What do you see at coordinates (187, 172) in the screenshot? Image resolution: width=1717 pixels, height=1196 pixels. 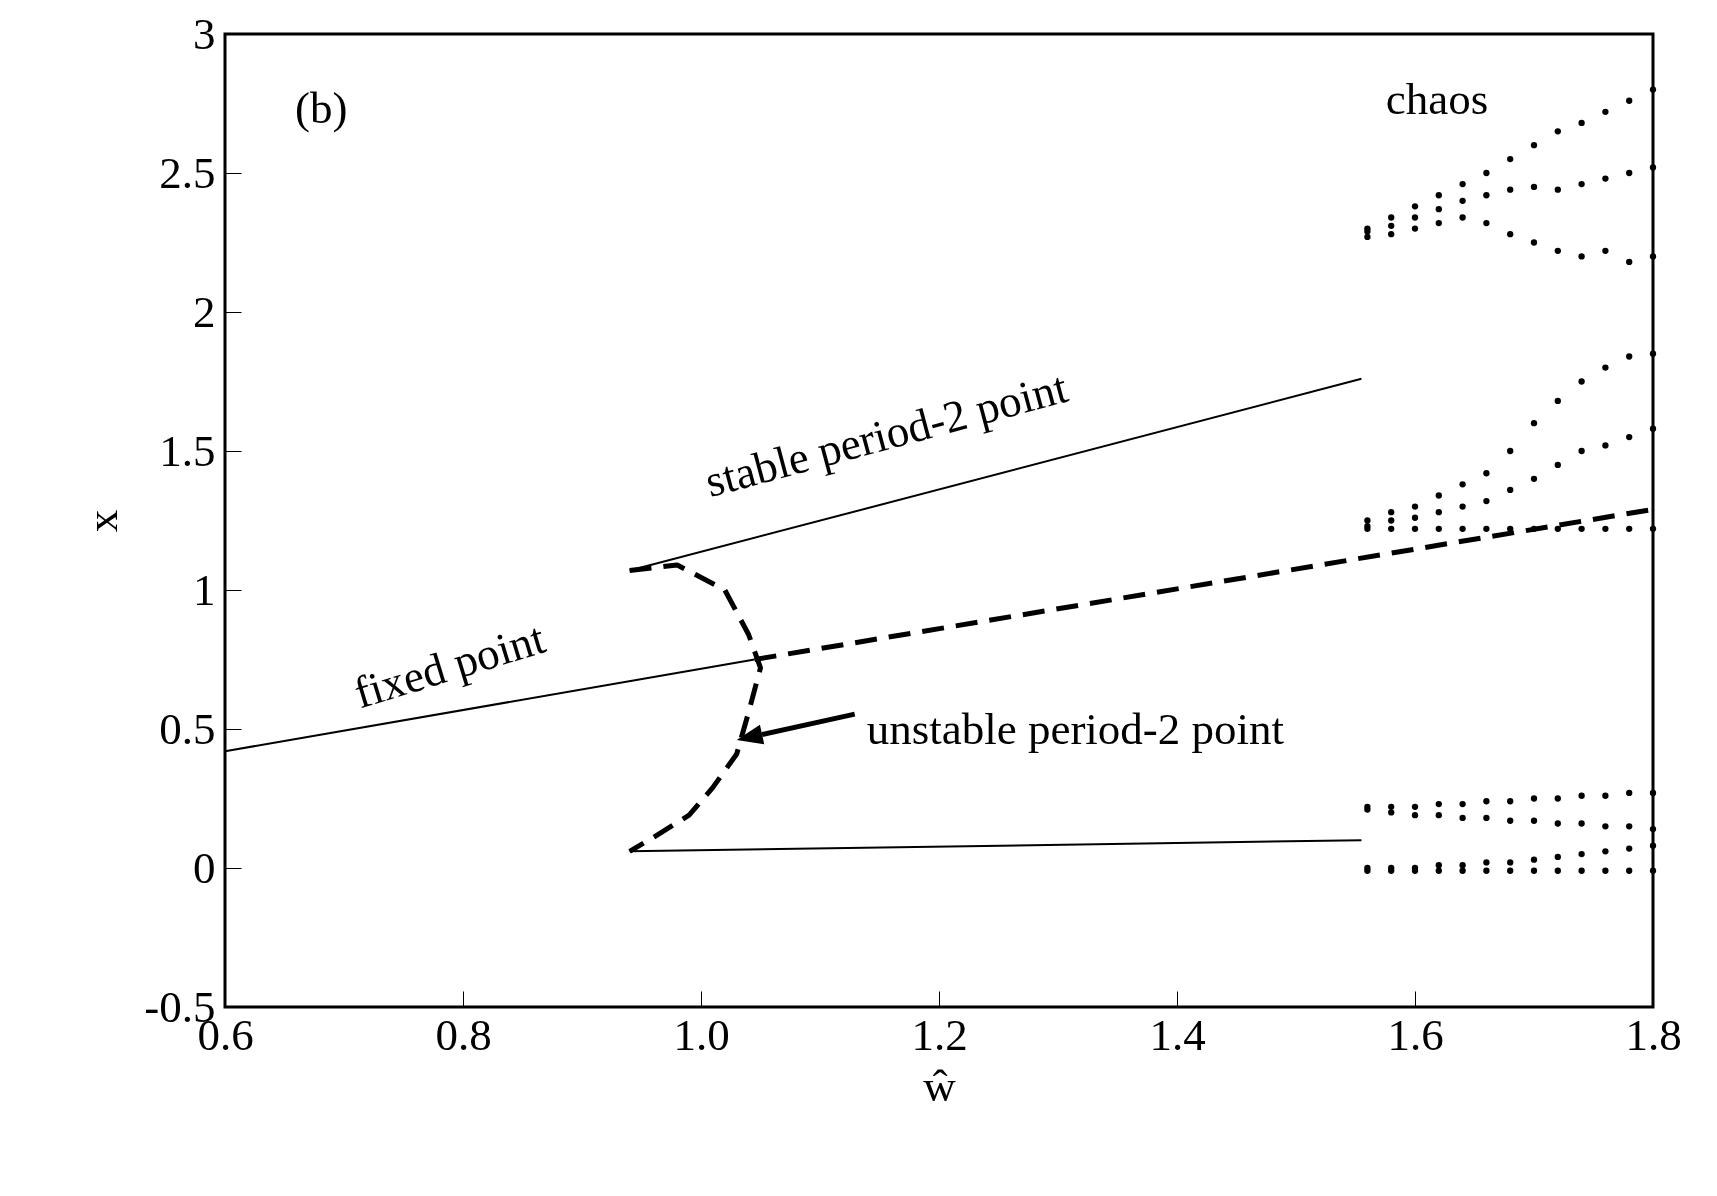 I see `y-tick-label: 2.5` at bounding box center [187, 172].